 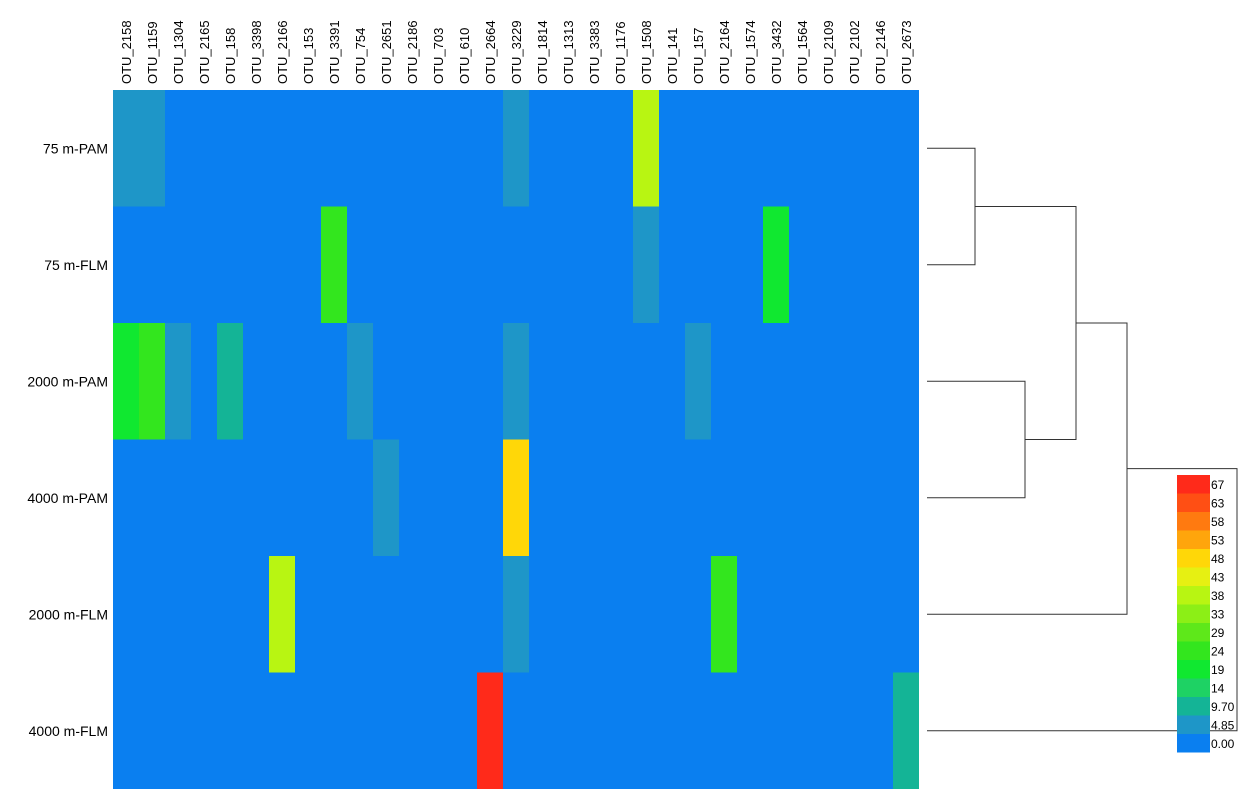 What do you see at coordinates (724, 52) in the screenshot?
I see `column-label: OTU_2164` at bounding box center [724, 52].